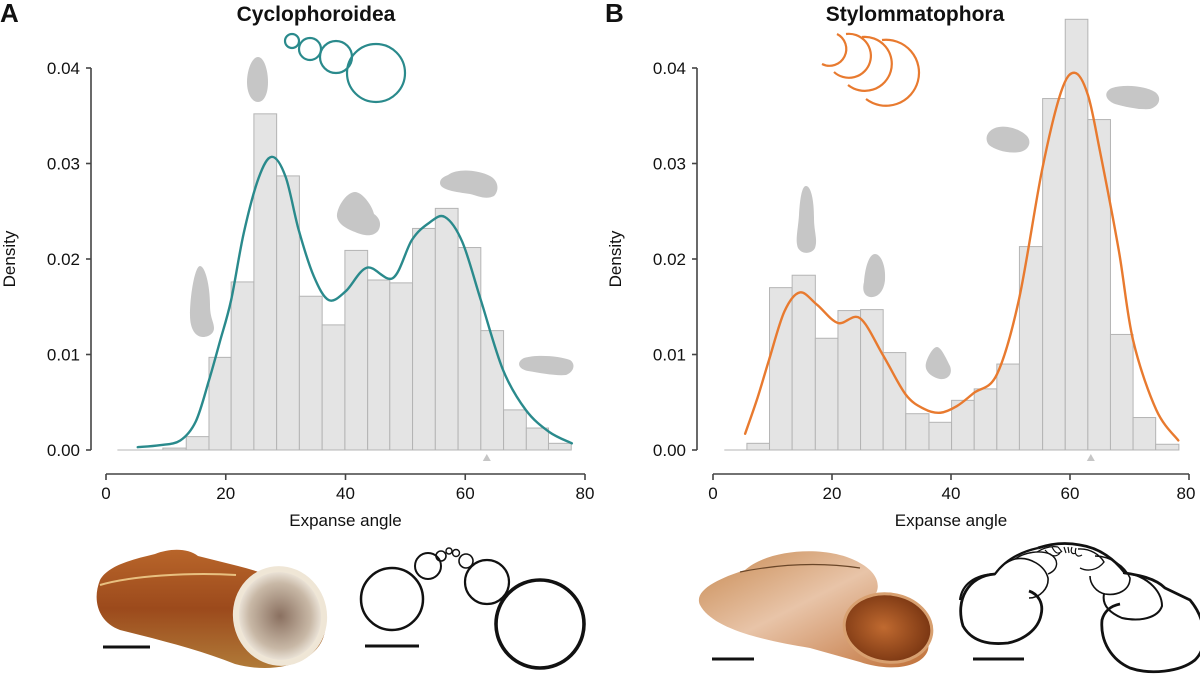 The width and height of the screenshot is (1200, 675). I want to click on median-marker-b, so click(1090, 457).